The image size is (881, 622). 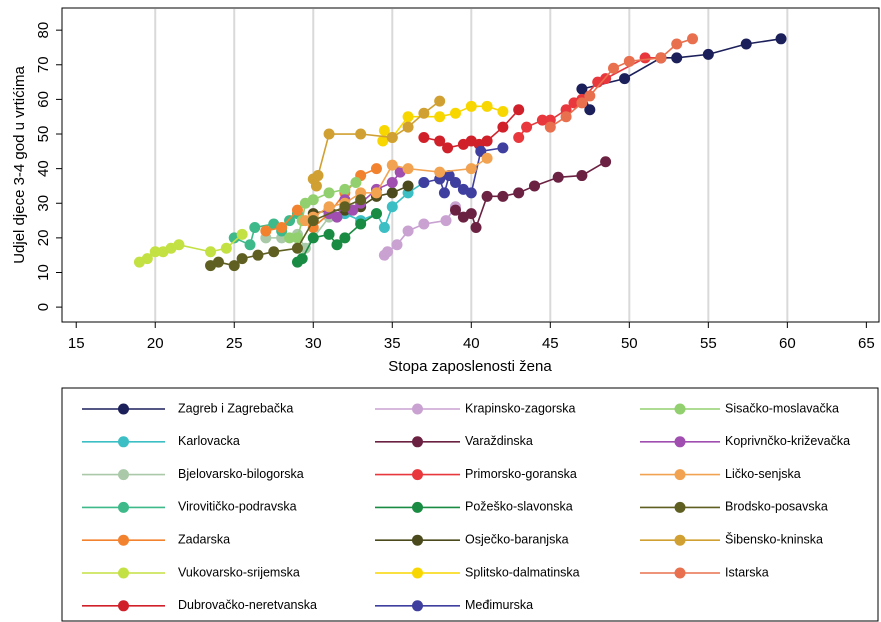 I want to click on legend-label: Virovitičko-podravska, so click(x=237, y=507).